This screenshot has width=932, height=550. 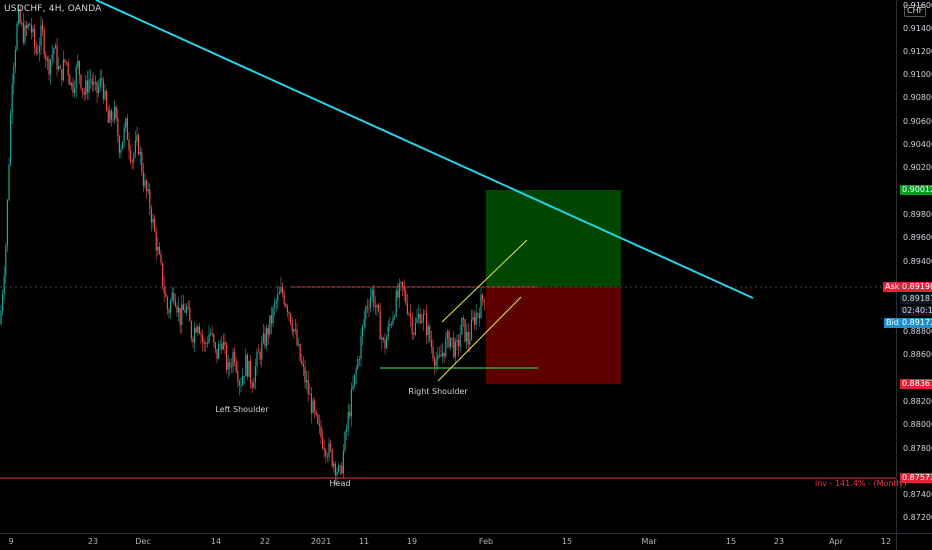 I want to click on currency-badge: CHF, so click(x=915, y=11).